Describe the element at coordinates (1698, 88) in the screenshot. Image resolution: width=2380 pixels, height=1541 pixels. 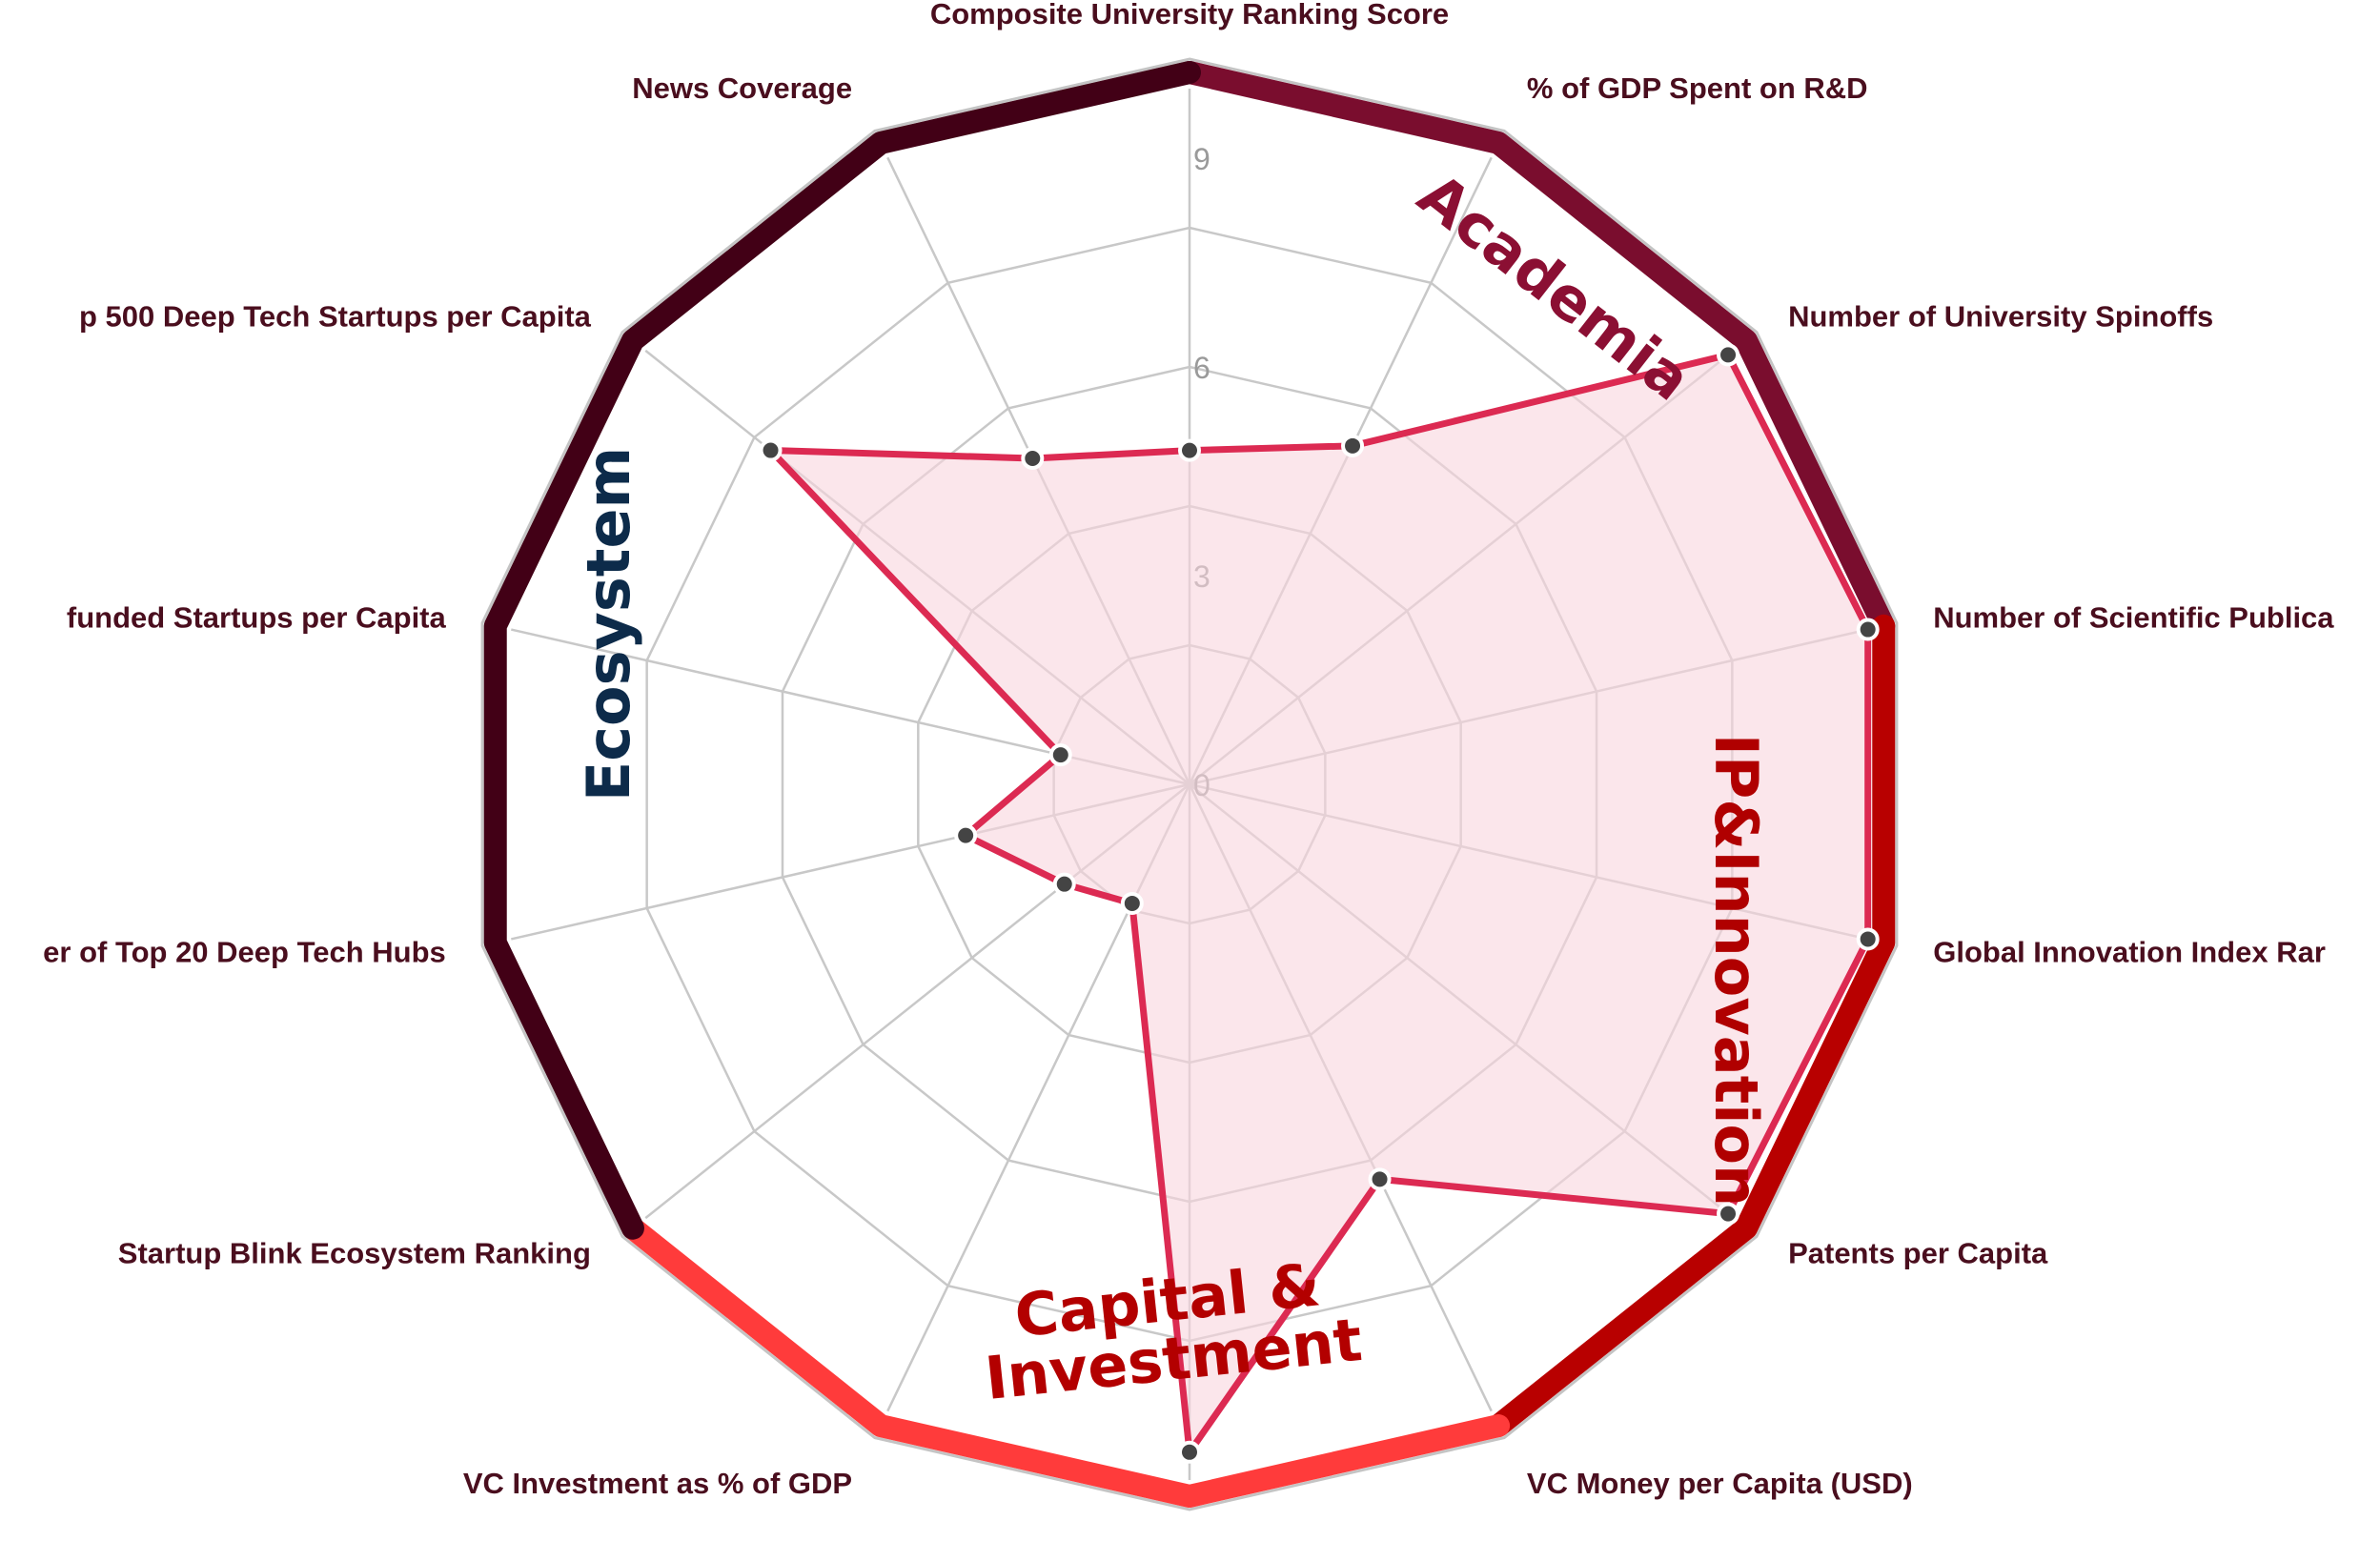
I see `axis-label-2: % of GDP Spent on R&D` at that location.